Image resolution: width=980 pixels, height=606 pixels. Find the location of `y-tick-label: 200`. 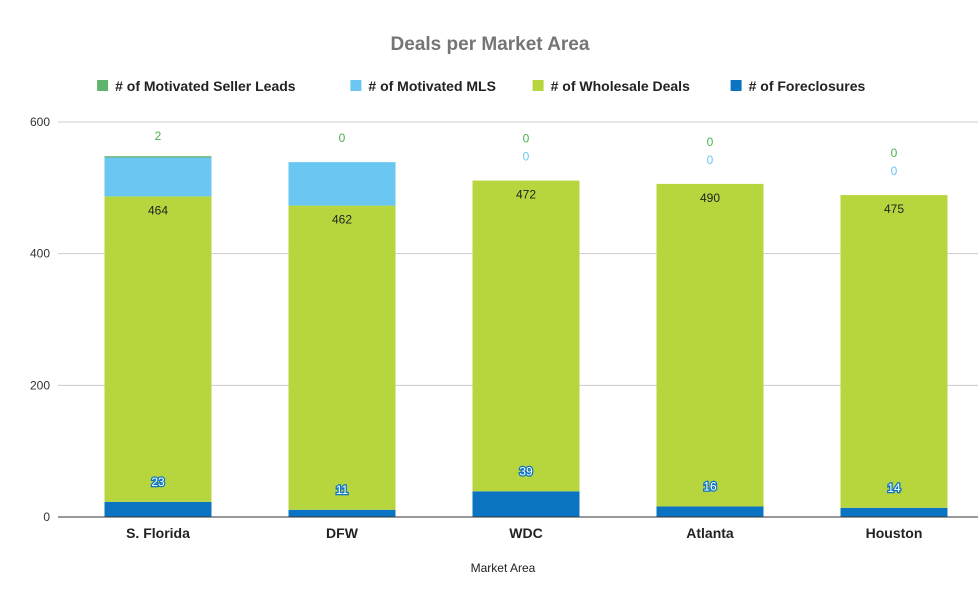

y-tick-label: 200 is located at coordinates (40, 385).